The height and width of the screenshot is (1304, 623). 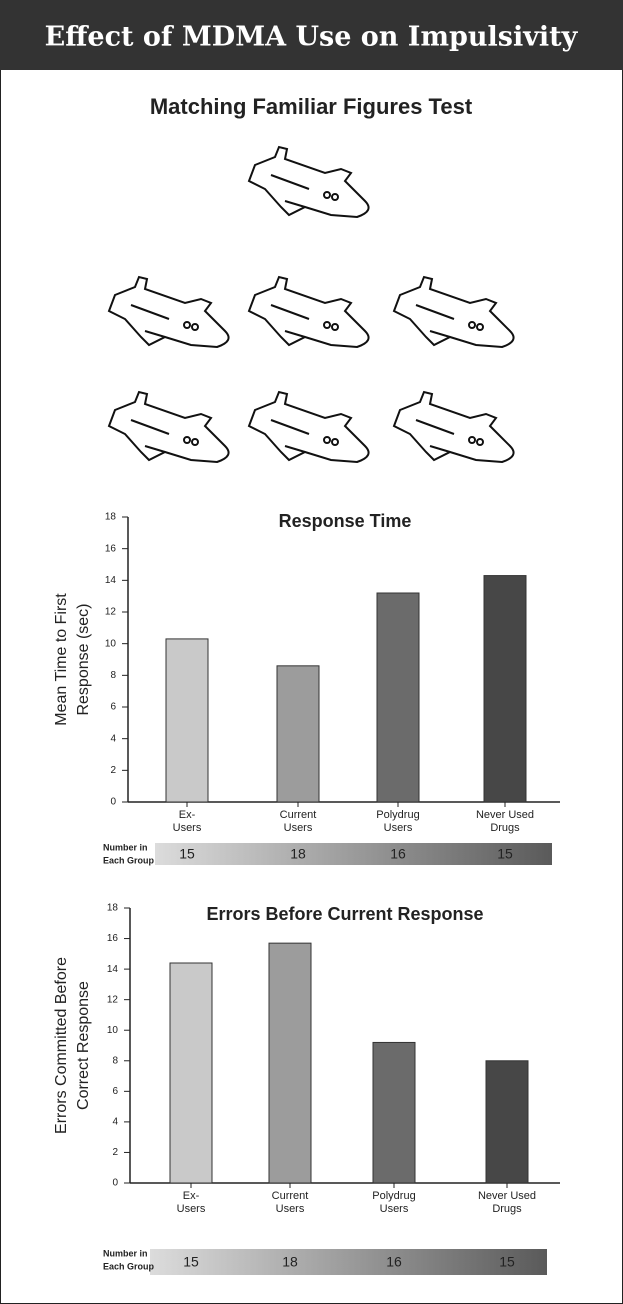 I want to click on chart-title: Errors Before Current Response, so click(x=344, y=914).